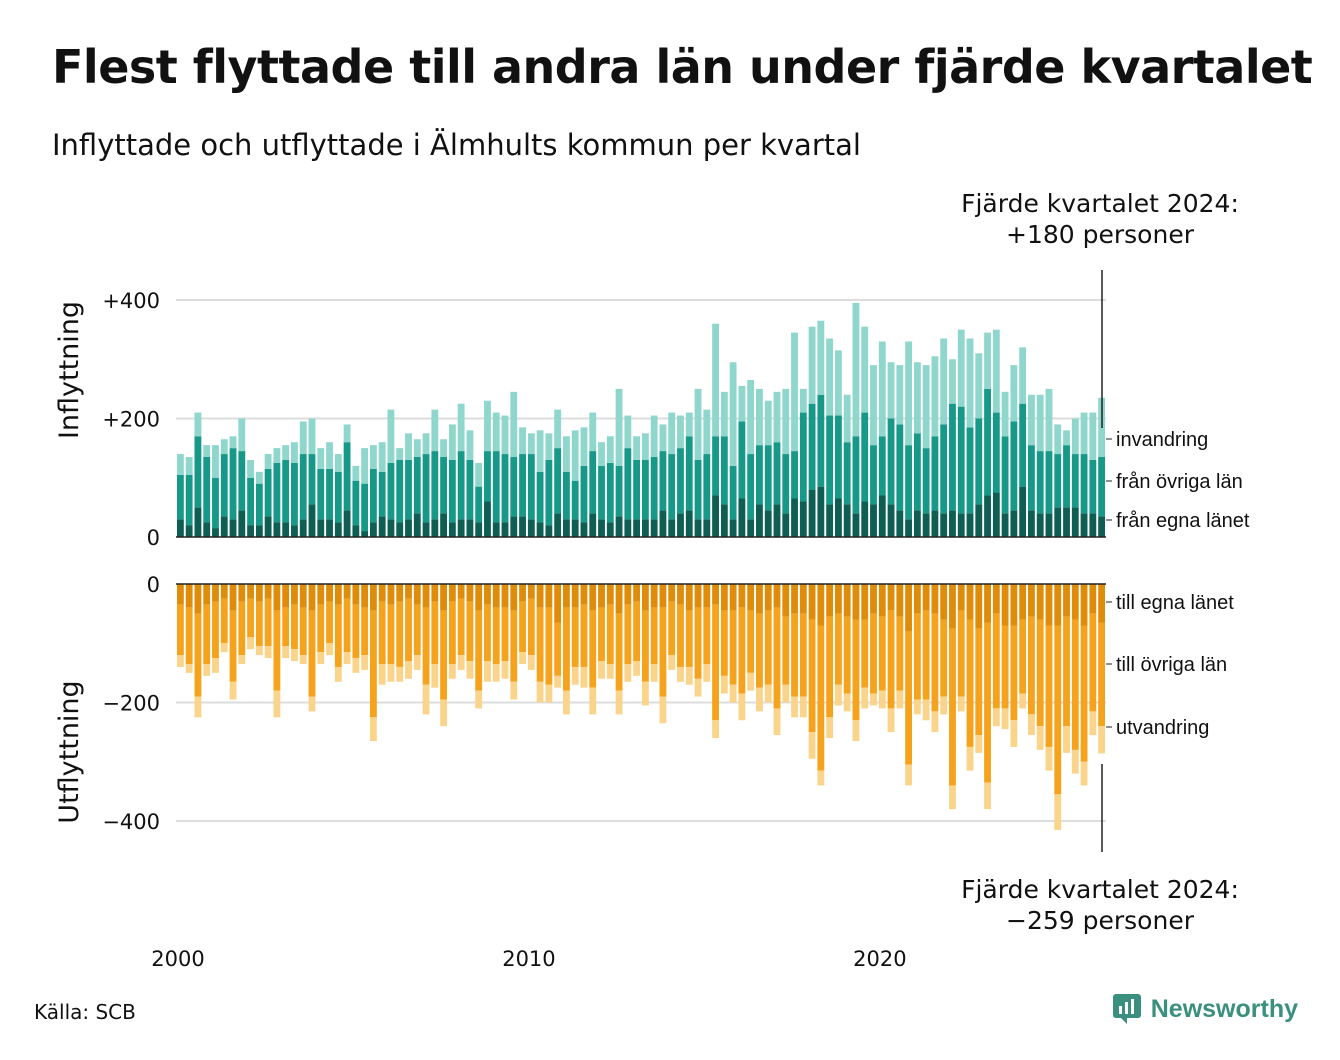 The image size is (1340, 1060). Describe the element at coordinates (69, 751) in the screenshot. I see `y-axis-title-outflow: Utflyttning` at that location.